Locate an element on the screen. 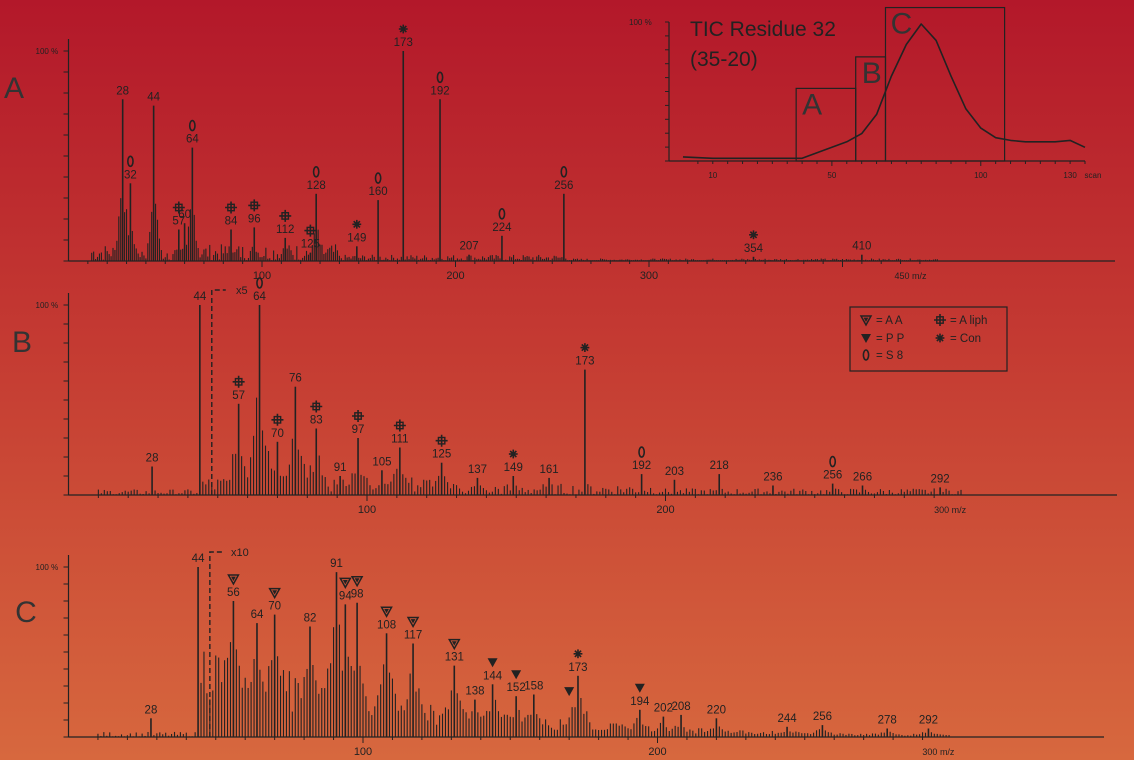 The image size is (1134, 760). break-label: x10 is located at coordinates (240, 553).